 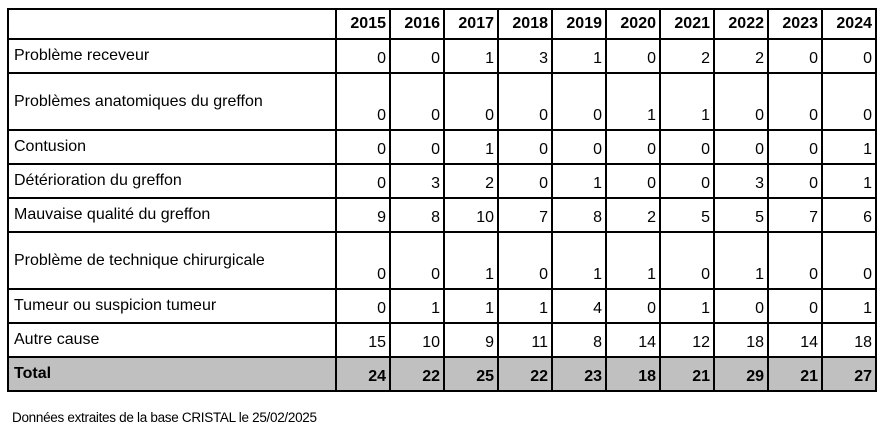 What do you see at coordinates (741, 374) in the screenshot?
I see `cell: 29` at bounding box center [741, 374].